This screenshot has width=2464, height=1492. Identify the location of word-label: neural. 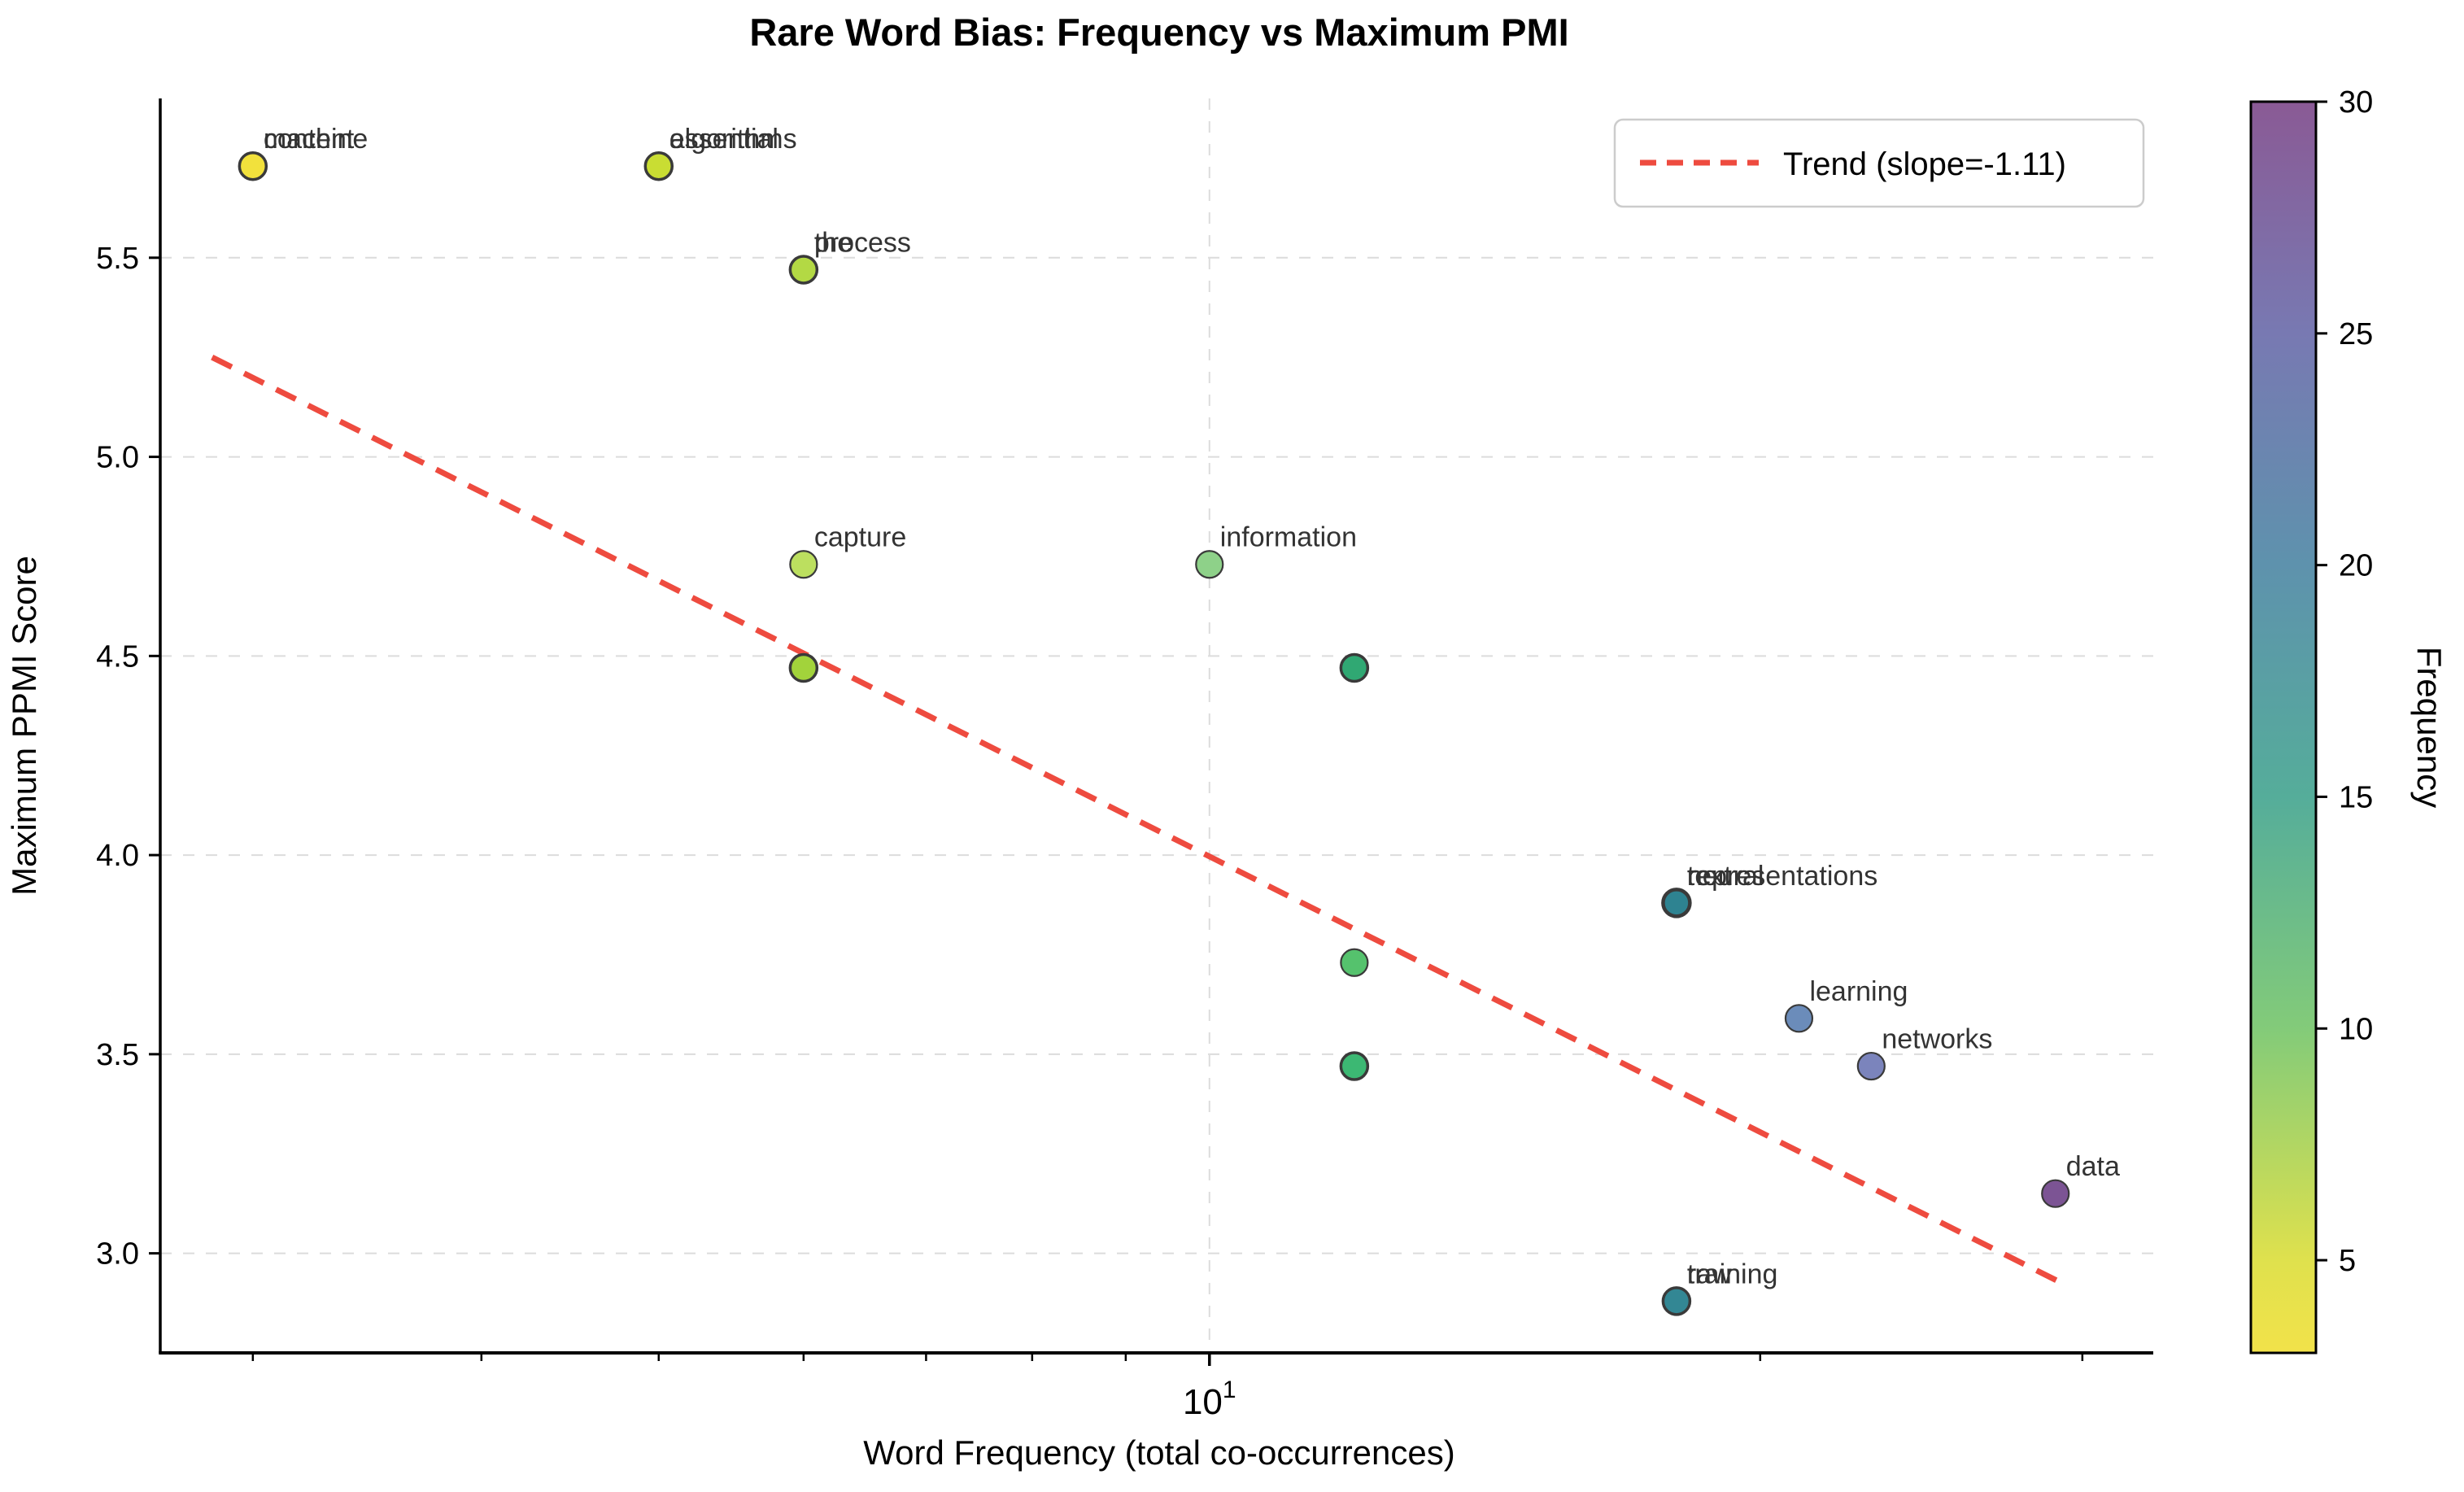
(1726, 876).